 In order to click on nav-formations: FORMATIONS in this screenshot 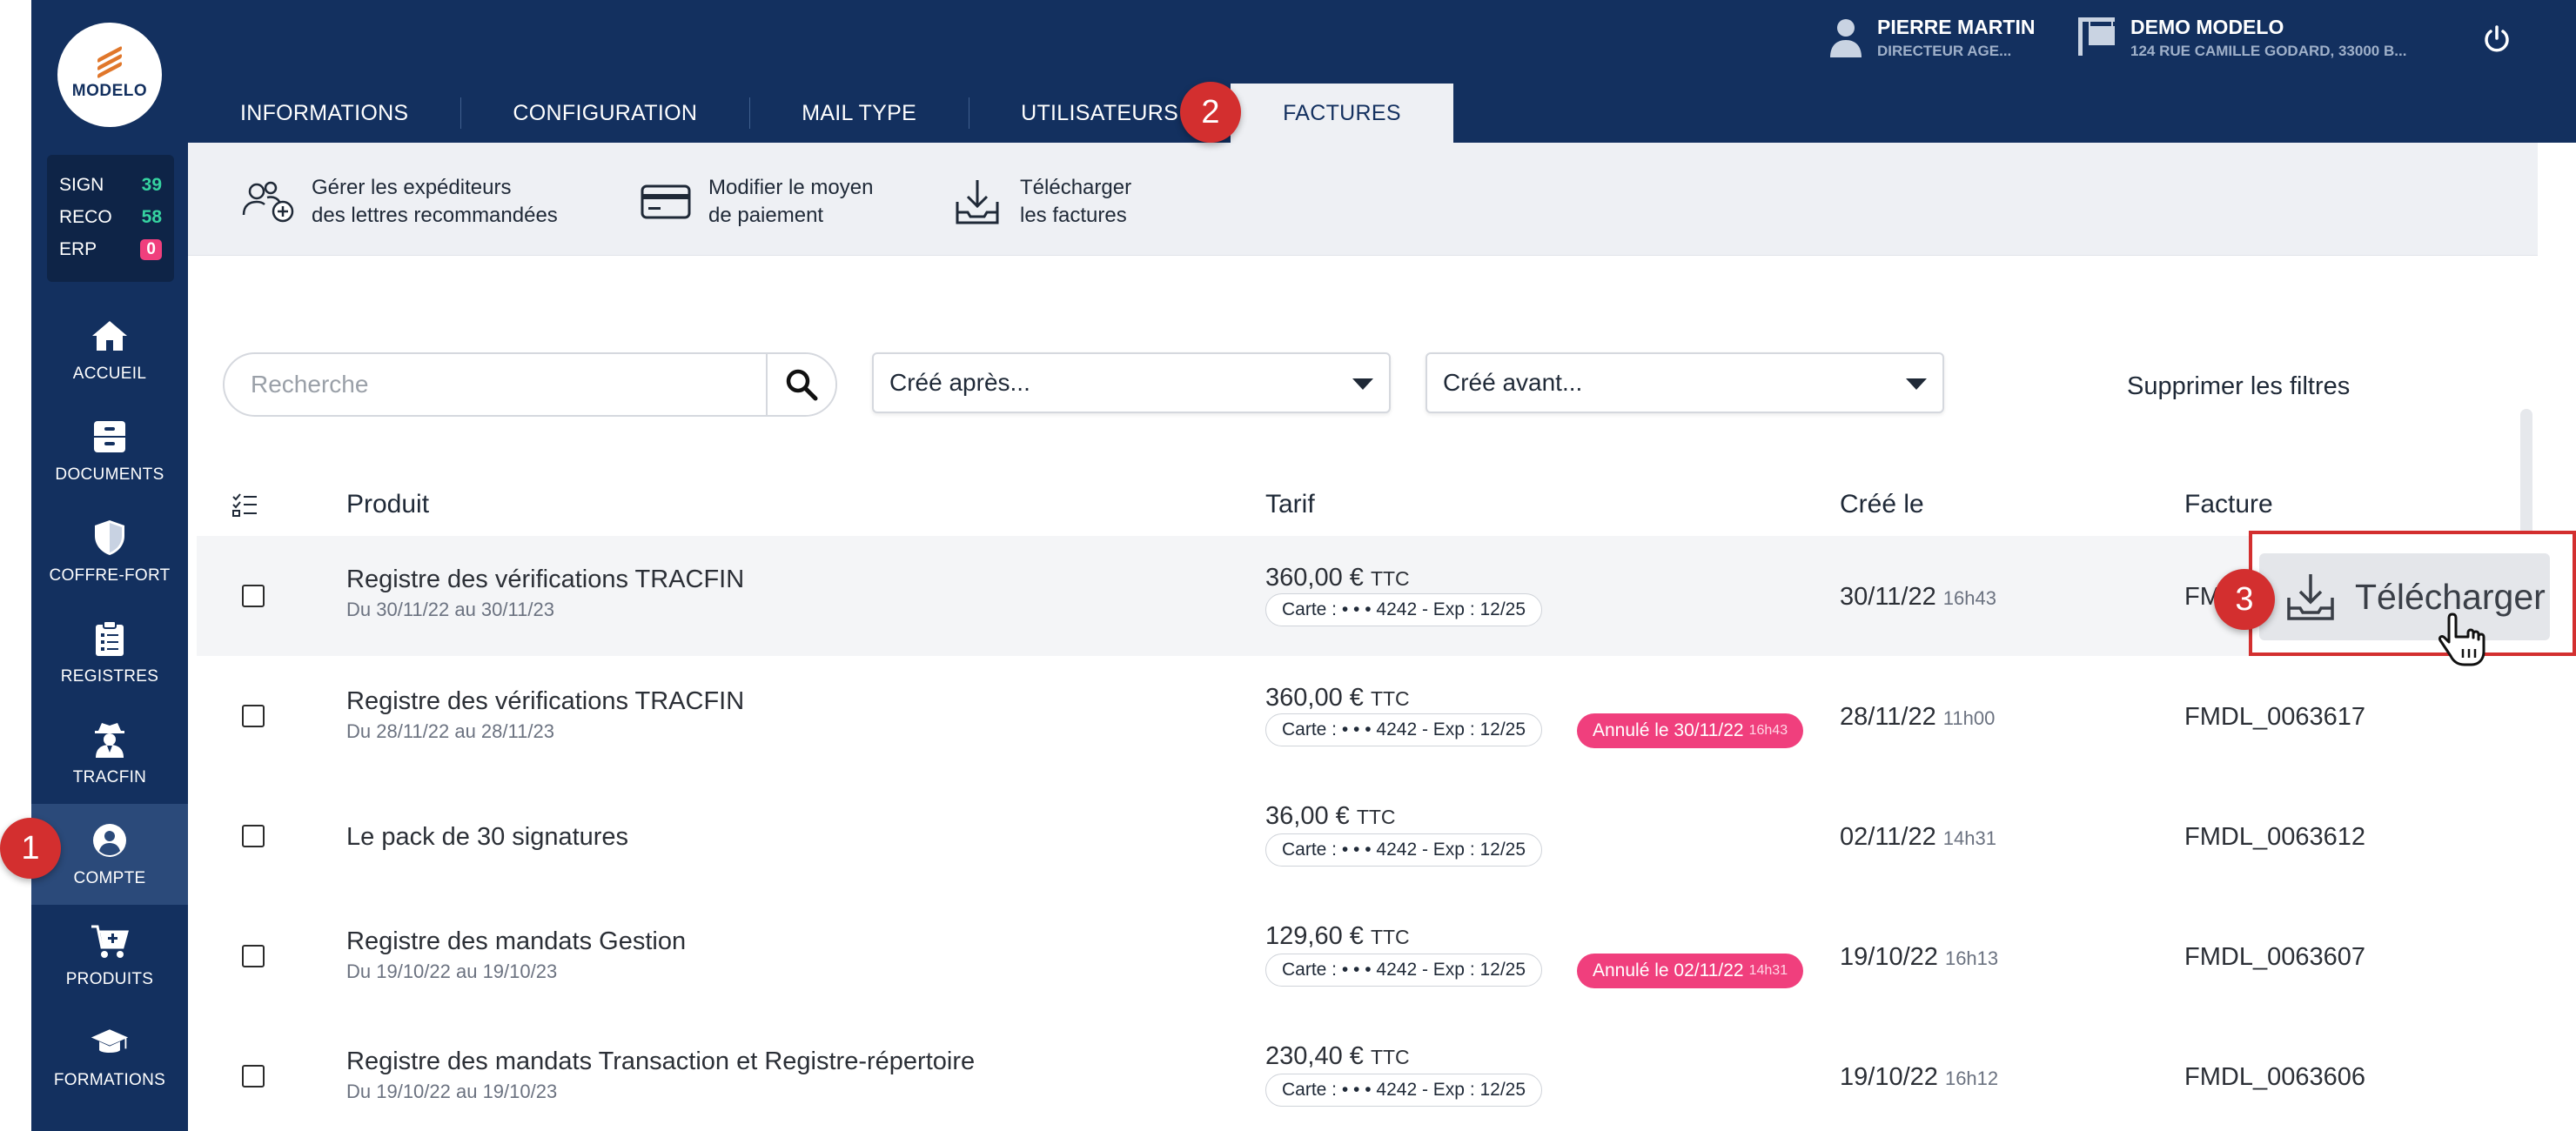, I will do `click(109, 1056)`.